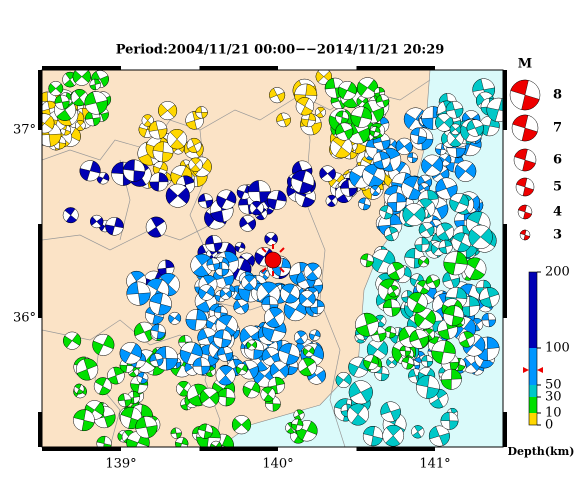 The height and width of the screenshot is (500, 580). I want to click on lon-label: 141°, so click(434, 464).